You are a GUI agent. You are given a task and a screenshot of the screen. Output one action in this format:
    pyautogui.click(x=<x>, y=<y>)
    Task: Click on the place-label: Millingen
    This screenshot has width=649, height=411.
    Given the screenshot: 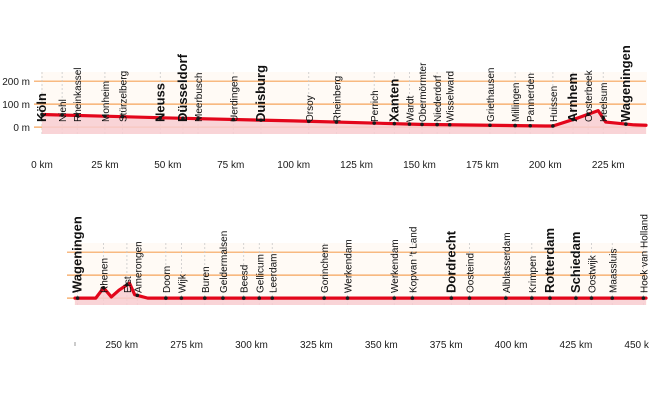 What is the action you would take?
    pyautogui.click(x=516, y=102)
    